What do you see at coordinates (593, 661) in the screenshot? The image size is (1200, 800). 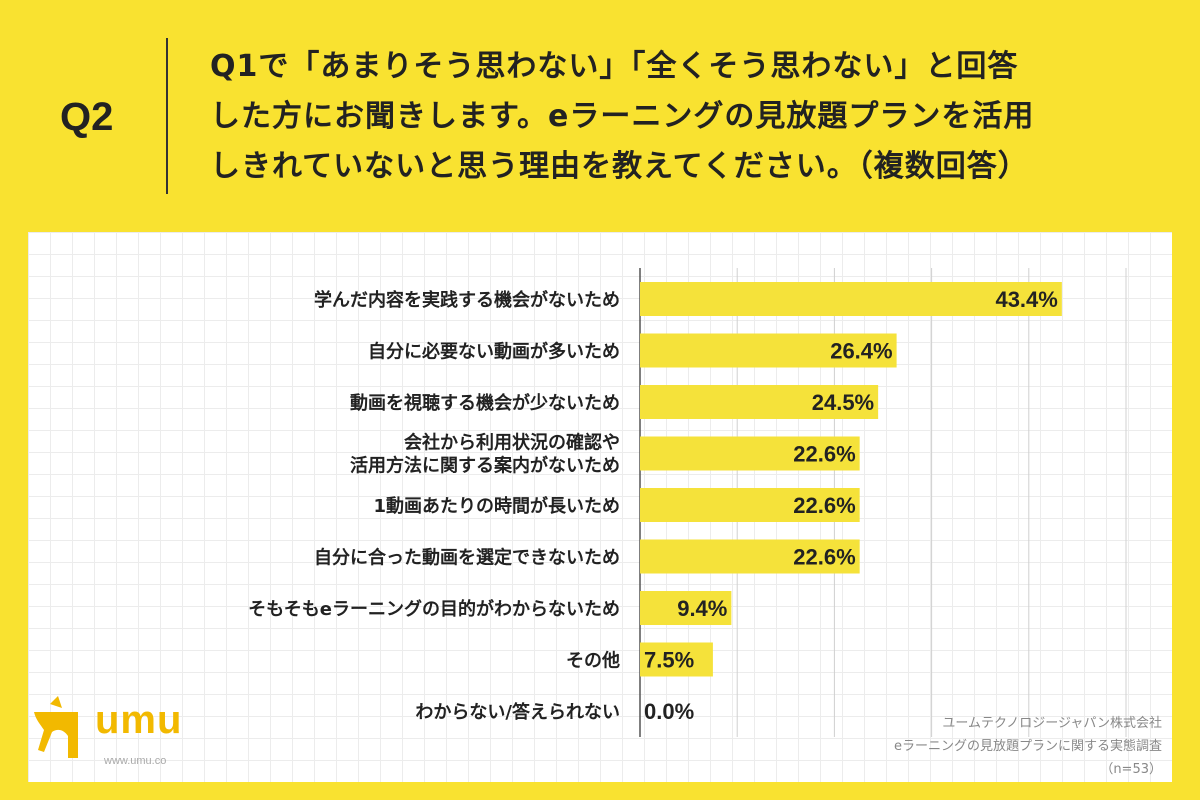 I see `category-label: その他` at bounding box center [593, 661].